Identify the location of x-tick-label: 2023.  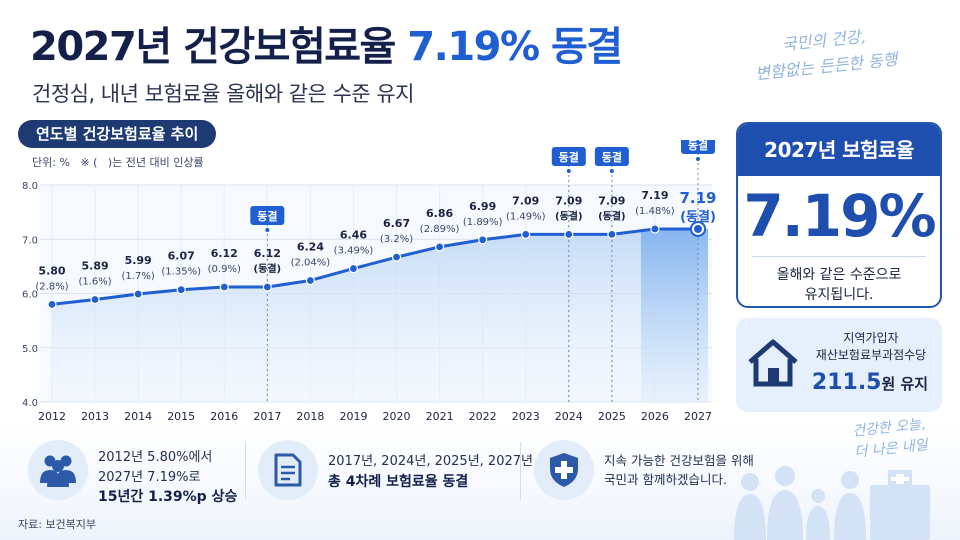
(526, 416).